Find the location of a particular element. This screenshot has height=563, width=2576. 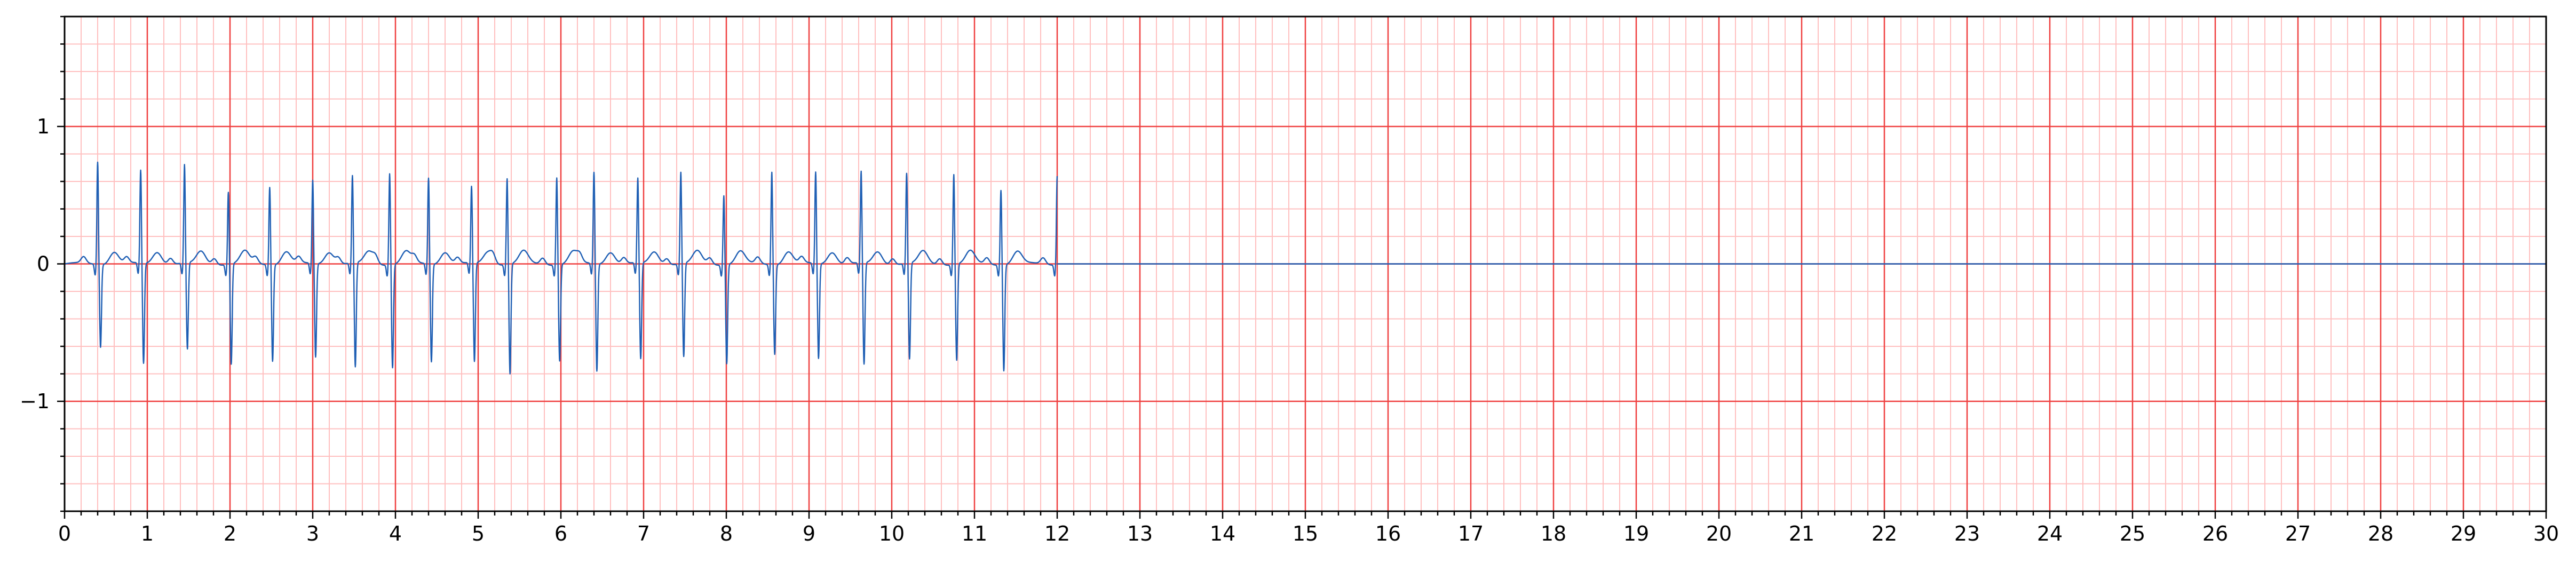

x-tick-label: 6 is located at coordinates (561, 533).